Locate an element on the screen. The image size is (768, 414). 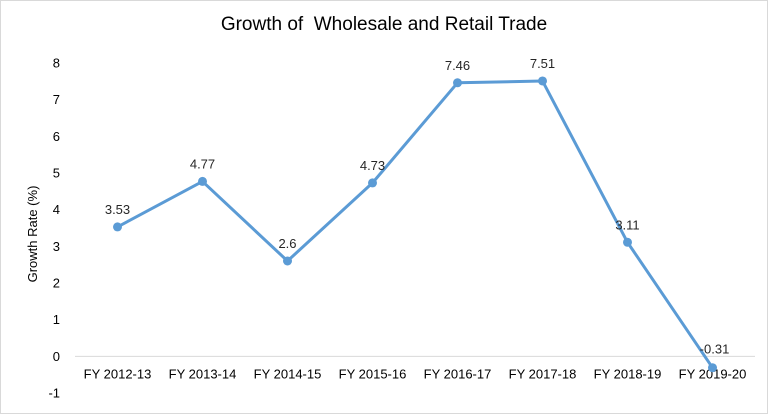
data-label: 3.53 is located at coordinates (117, 209).